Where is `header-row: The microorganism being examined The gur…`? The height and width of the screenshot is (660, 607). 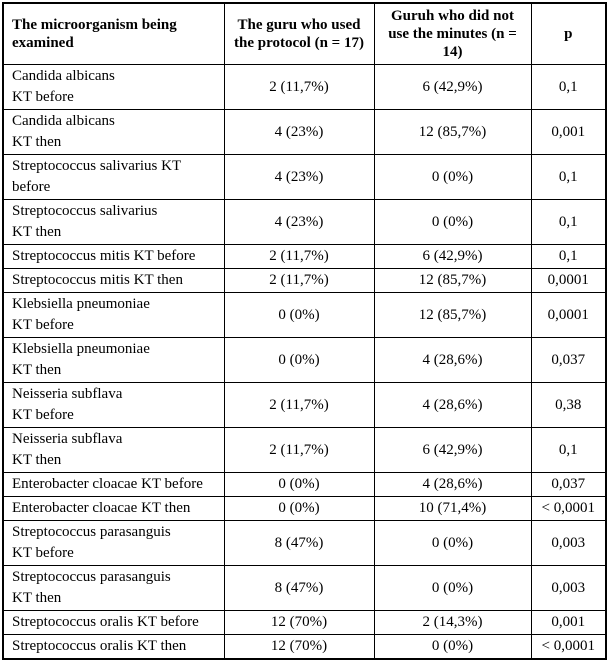
header-row: The microorganism being examined The gur… is located at coordinates (304, 33).